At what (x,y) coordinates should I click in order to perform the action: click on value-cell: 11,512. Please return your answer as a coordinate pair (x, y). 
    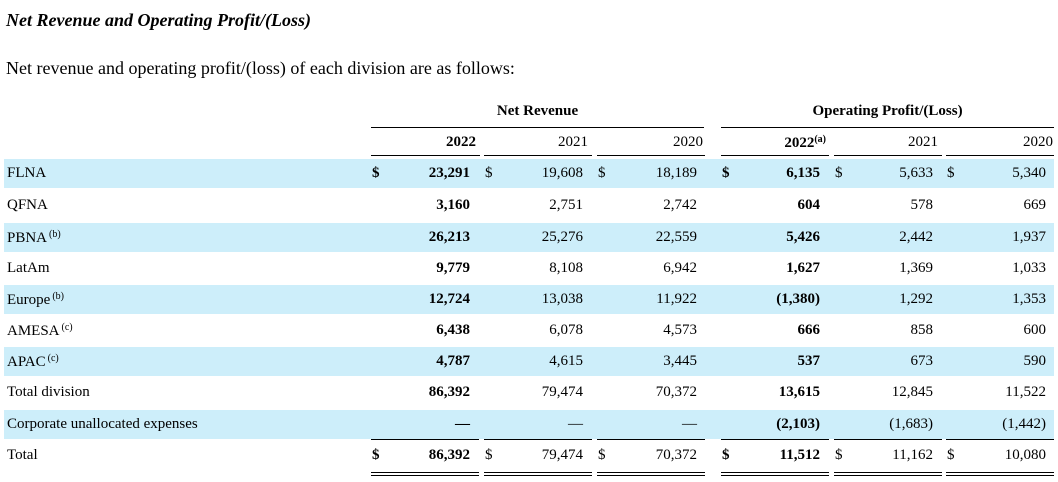
    Looking at the image, I should click on (799, 455).